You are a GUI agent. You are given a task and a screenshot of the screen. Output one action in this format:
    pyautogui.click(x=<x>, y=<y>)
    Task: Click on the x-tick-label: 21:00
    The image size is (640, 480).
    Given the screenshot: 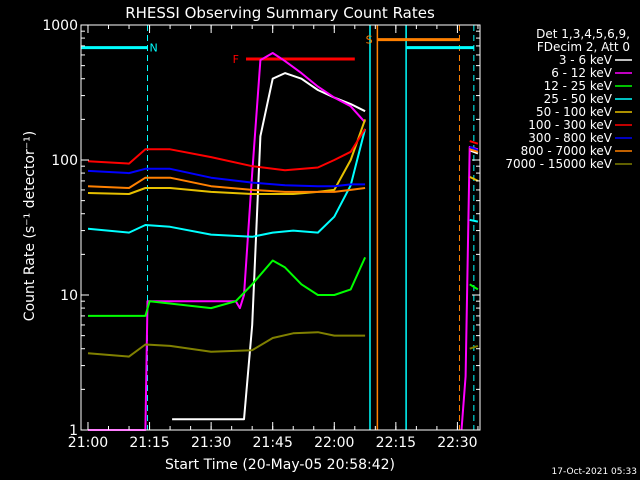 What is the action you would take?
    pyautogui.click(x=88, y=443)
    